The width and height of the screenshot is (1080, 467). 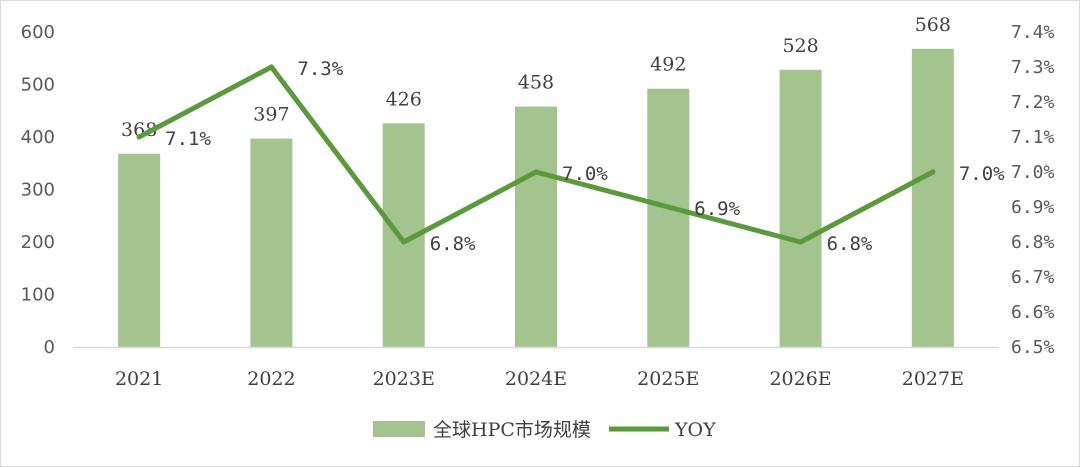 What do you see at coordinates (668, 379) in the screenshot?
I see `category-label: 2025E` at bounding box center [668, 379].